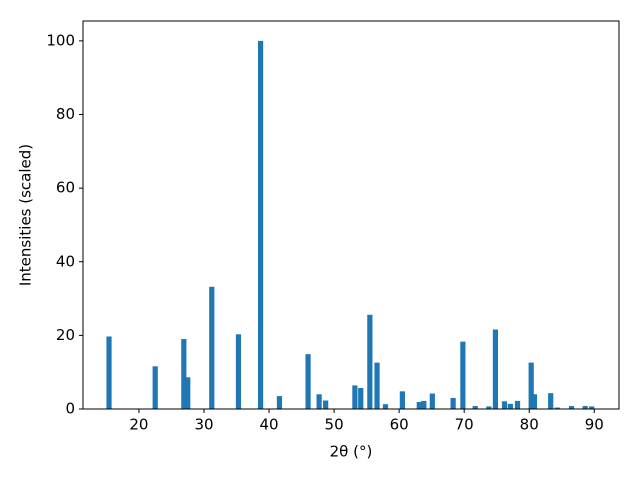  I want to click on x-tick-label: 20, so click(138, 425).